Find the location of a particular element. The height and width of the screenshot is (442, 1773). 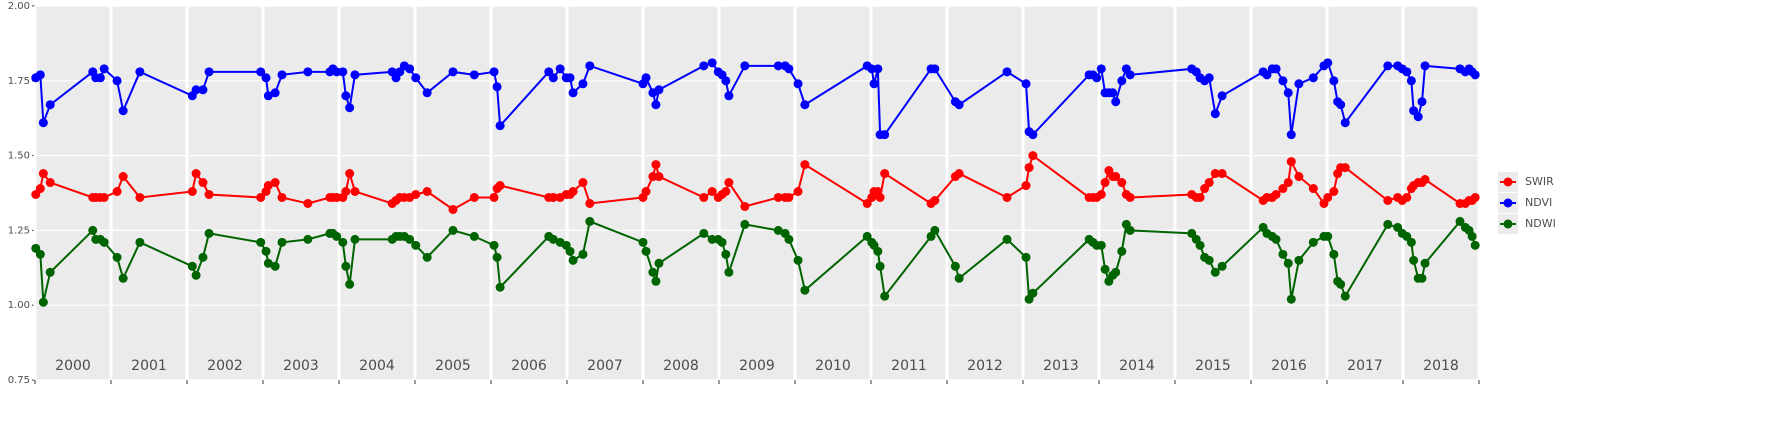

year-label: 2011 is located at coordinates (909, 366).